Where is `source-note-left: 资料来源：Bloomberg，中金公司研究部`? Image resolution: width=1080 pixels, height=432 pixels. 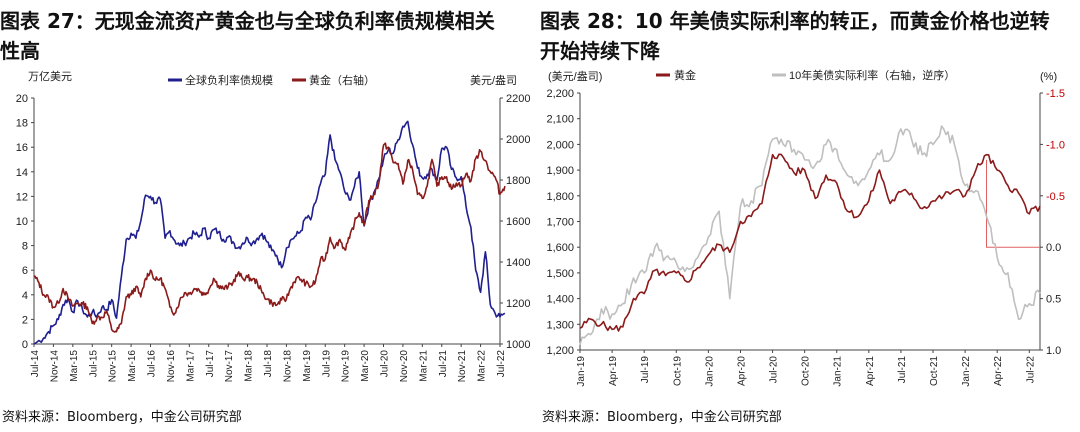 source-note-left: 资料来源：Bloomberg，中金公司研究部 is located at coordinates (122, 417).